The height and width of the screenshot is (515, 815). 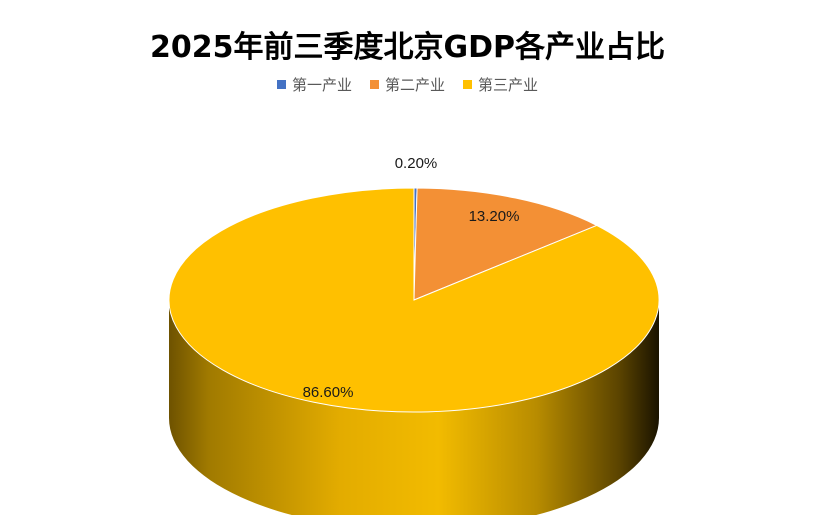 I want to click on data-label-primary: 0.20%, so click(x=416, y=163).